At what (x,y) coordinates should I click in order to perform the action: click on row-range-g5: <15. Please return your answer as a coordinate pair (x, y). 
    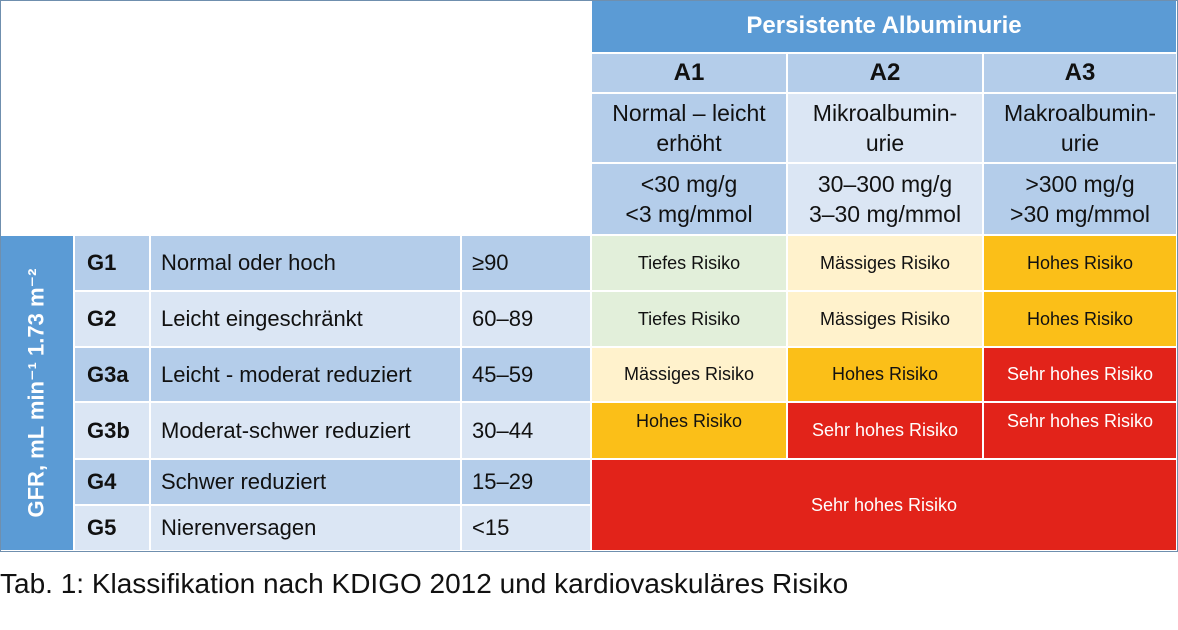
    Looking at the image, I should click on (527, 529).